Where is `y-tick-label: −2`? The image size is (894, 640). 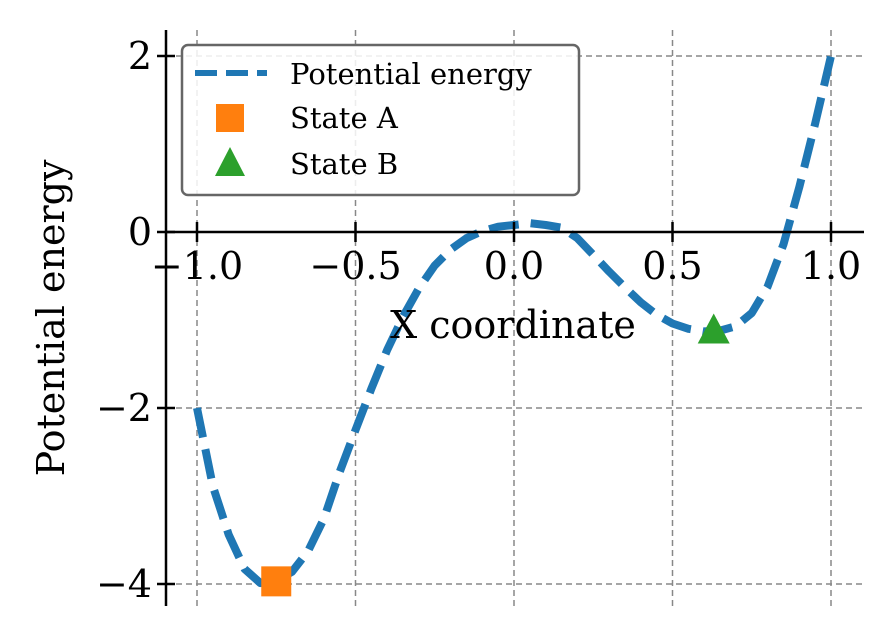
y-tick-label: −2 is located at coordinates (124, 408).